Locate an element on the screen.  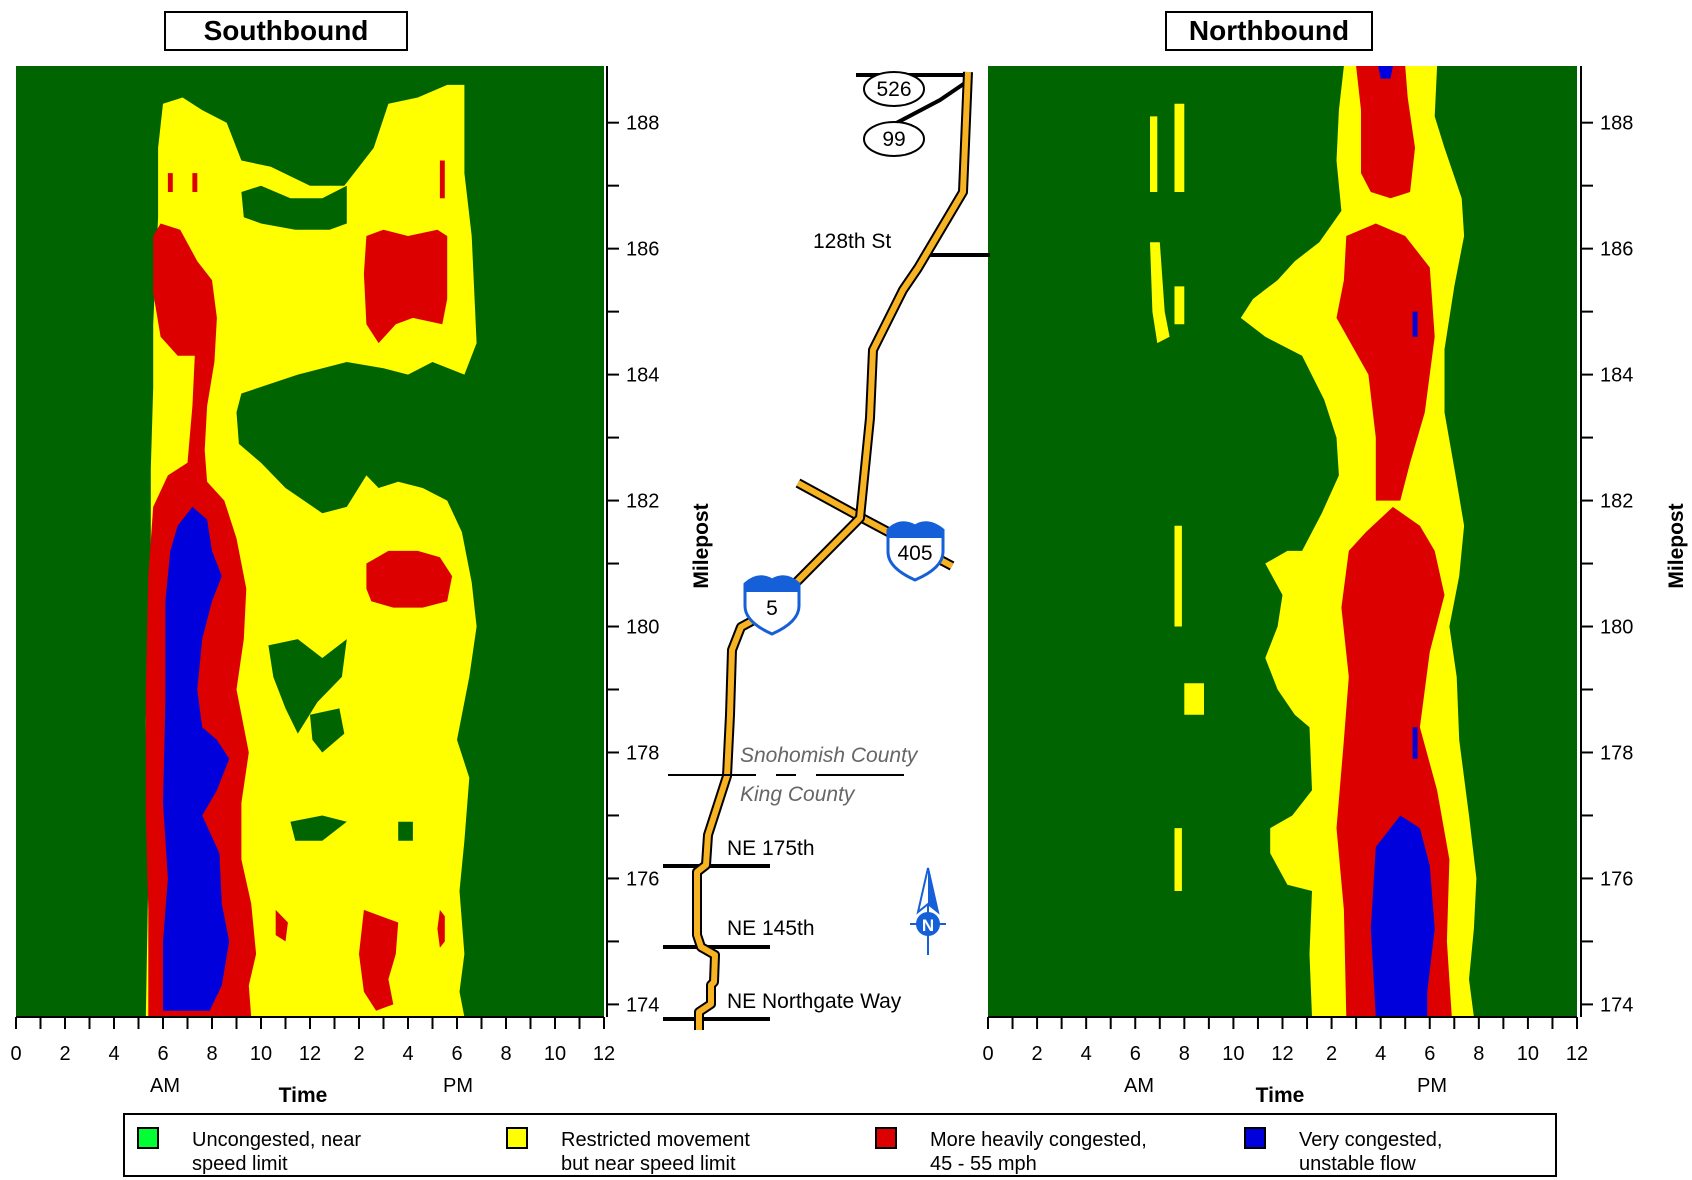
southbound-title: Southbound is located at coordinates (286, 30).